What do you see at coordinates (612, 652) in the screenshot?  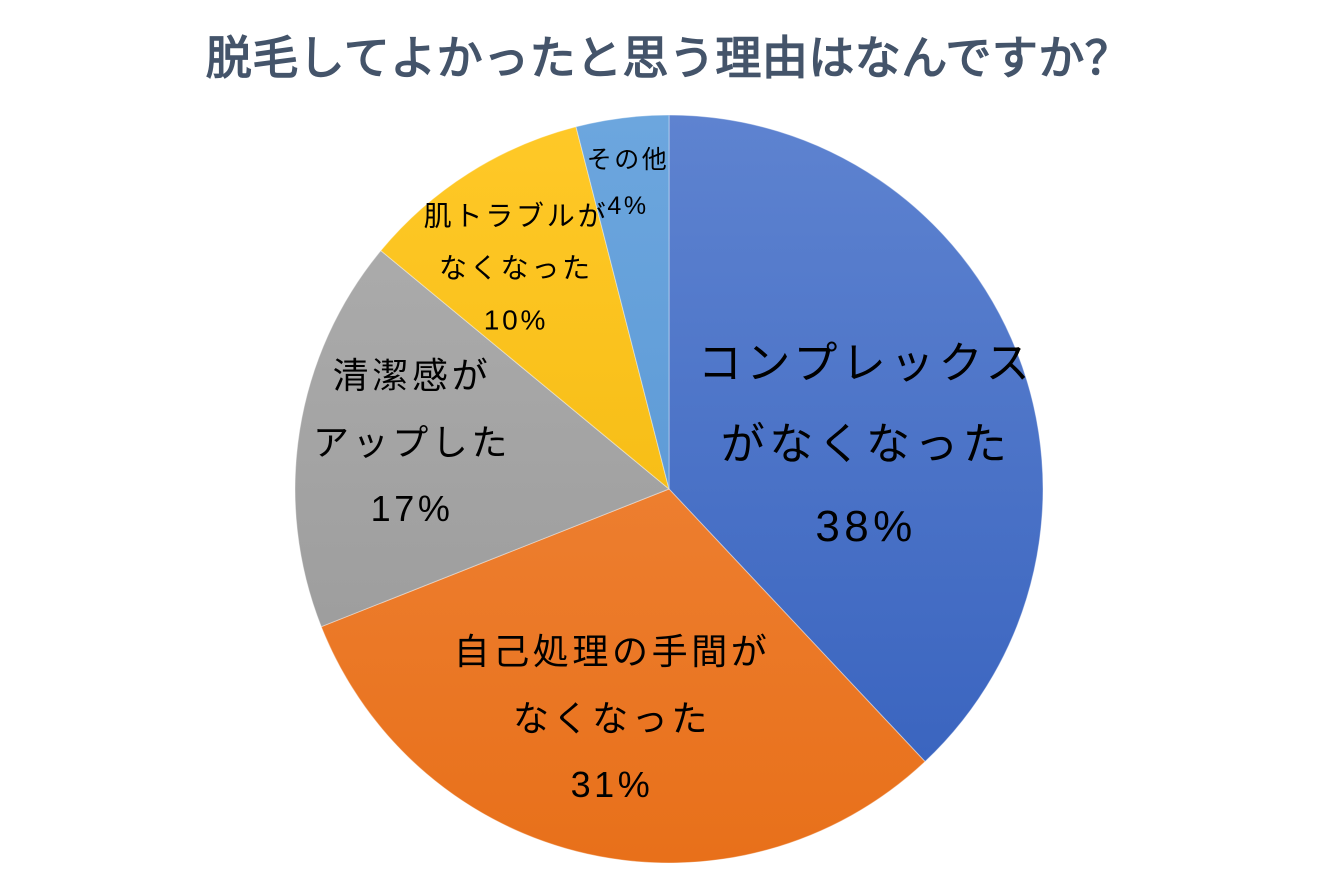 I see `pie-slice-label-line: 自己処理の手間が` at bounding box center [612, 652].